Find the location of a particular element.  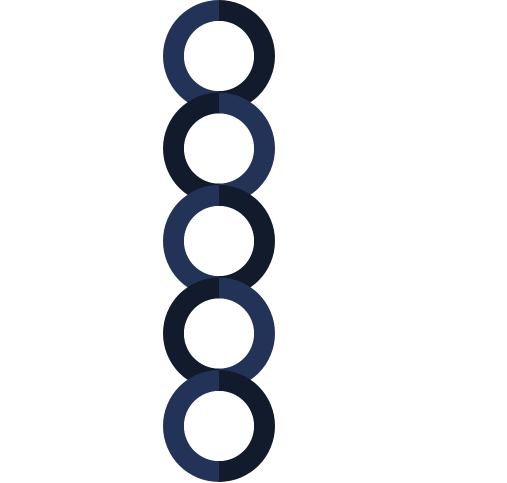

ring-1-right-half is located at coordinates (247, 56).